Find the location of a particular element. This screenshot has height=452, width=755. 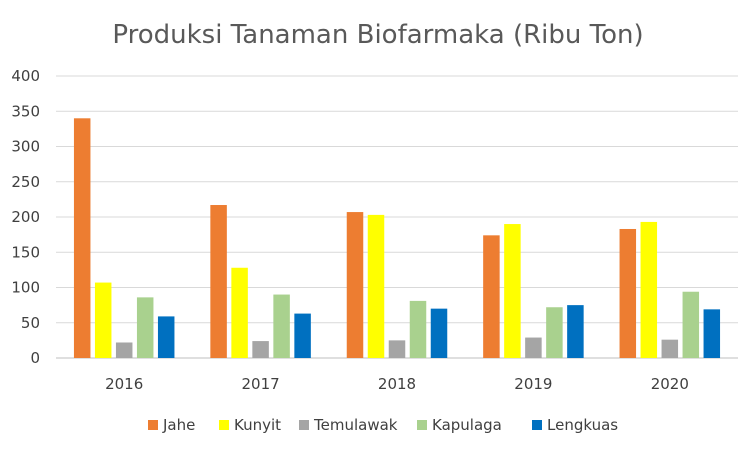

bar-lengkuas-2016 is located at coordinates (166, 337).